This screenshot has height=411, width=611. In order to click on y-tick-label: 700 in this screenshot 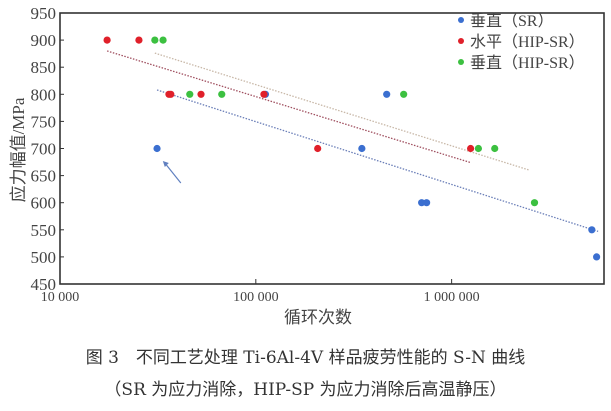, I will do `click(44, 149)`.